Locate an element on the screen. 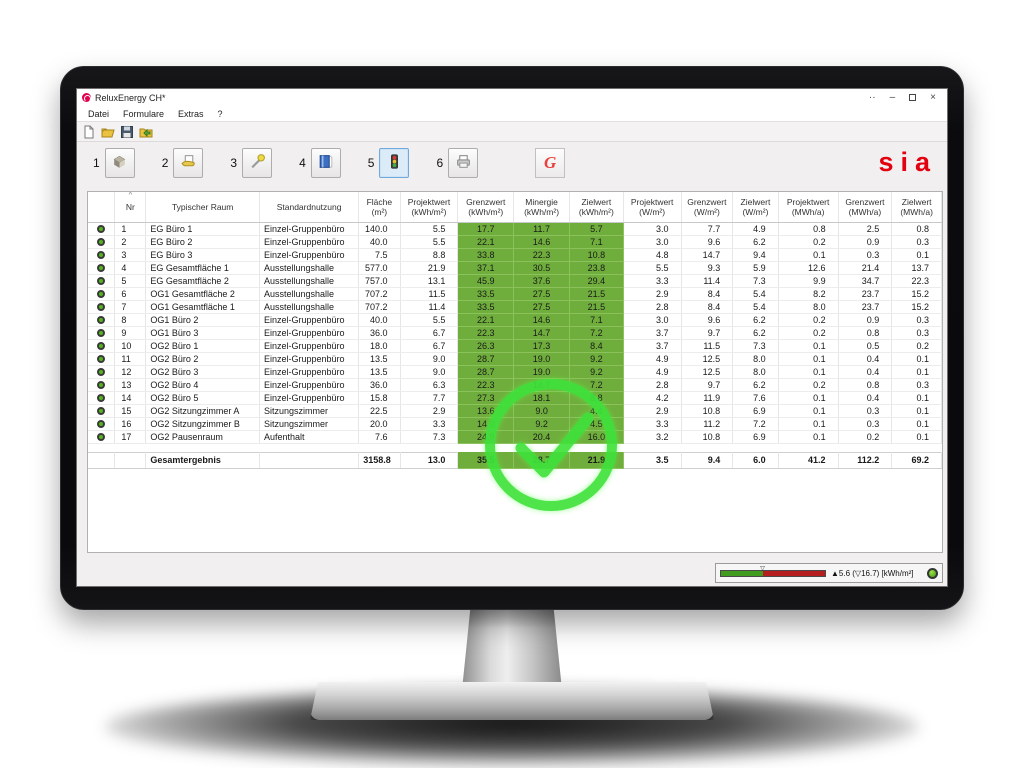 Image resolution: width=1024 pixels, height=768 pixels. cell: 11.7 is located at coordinates (541, 229).